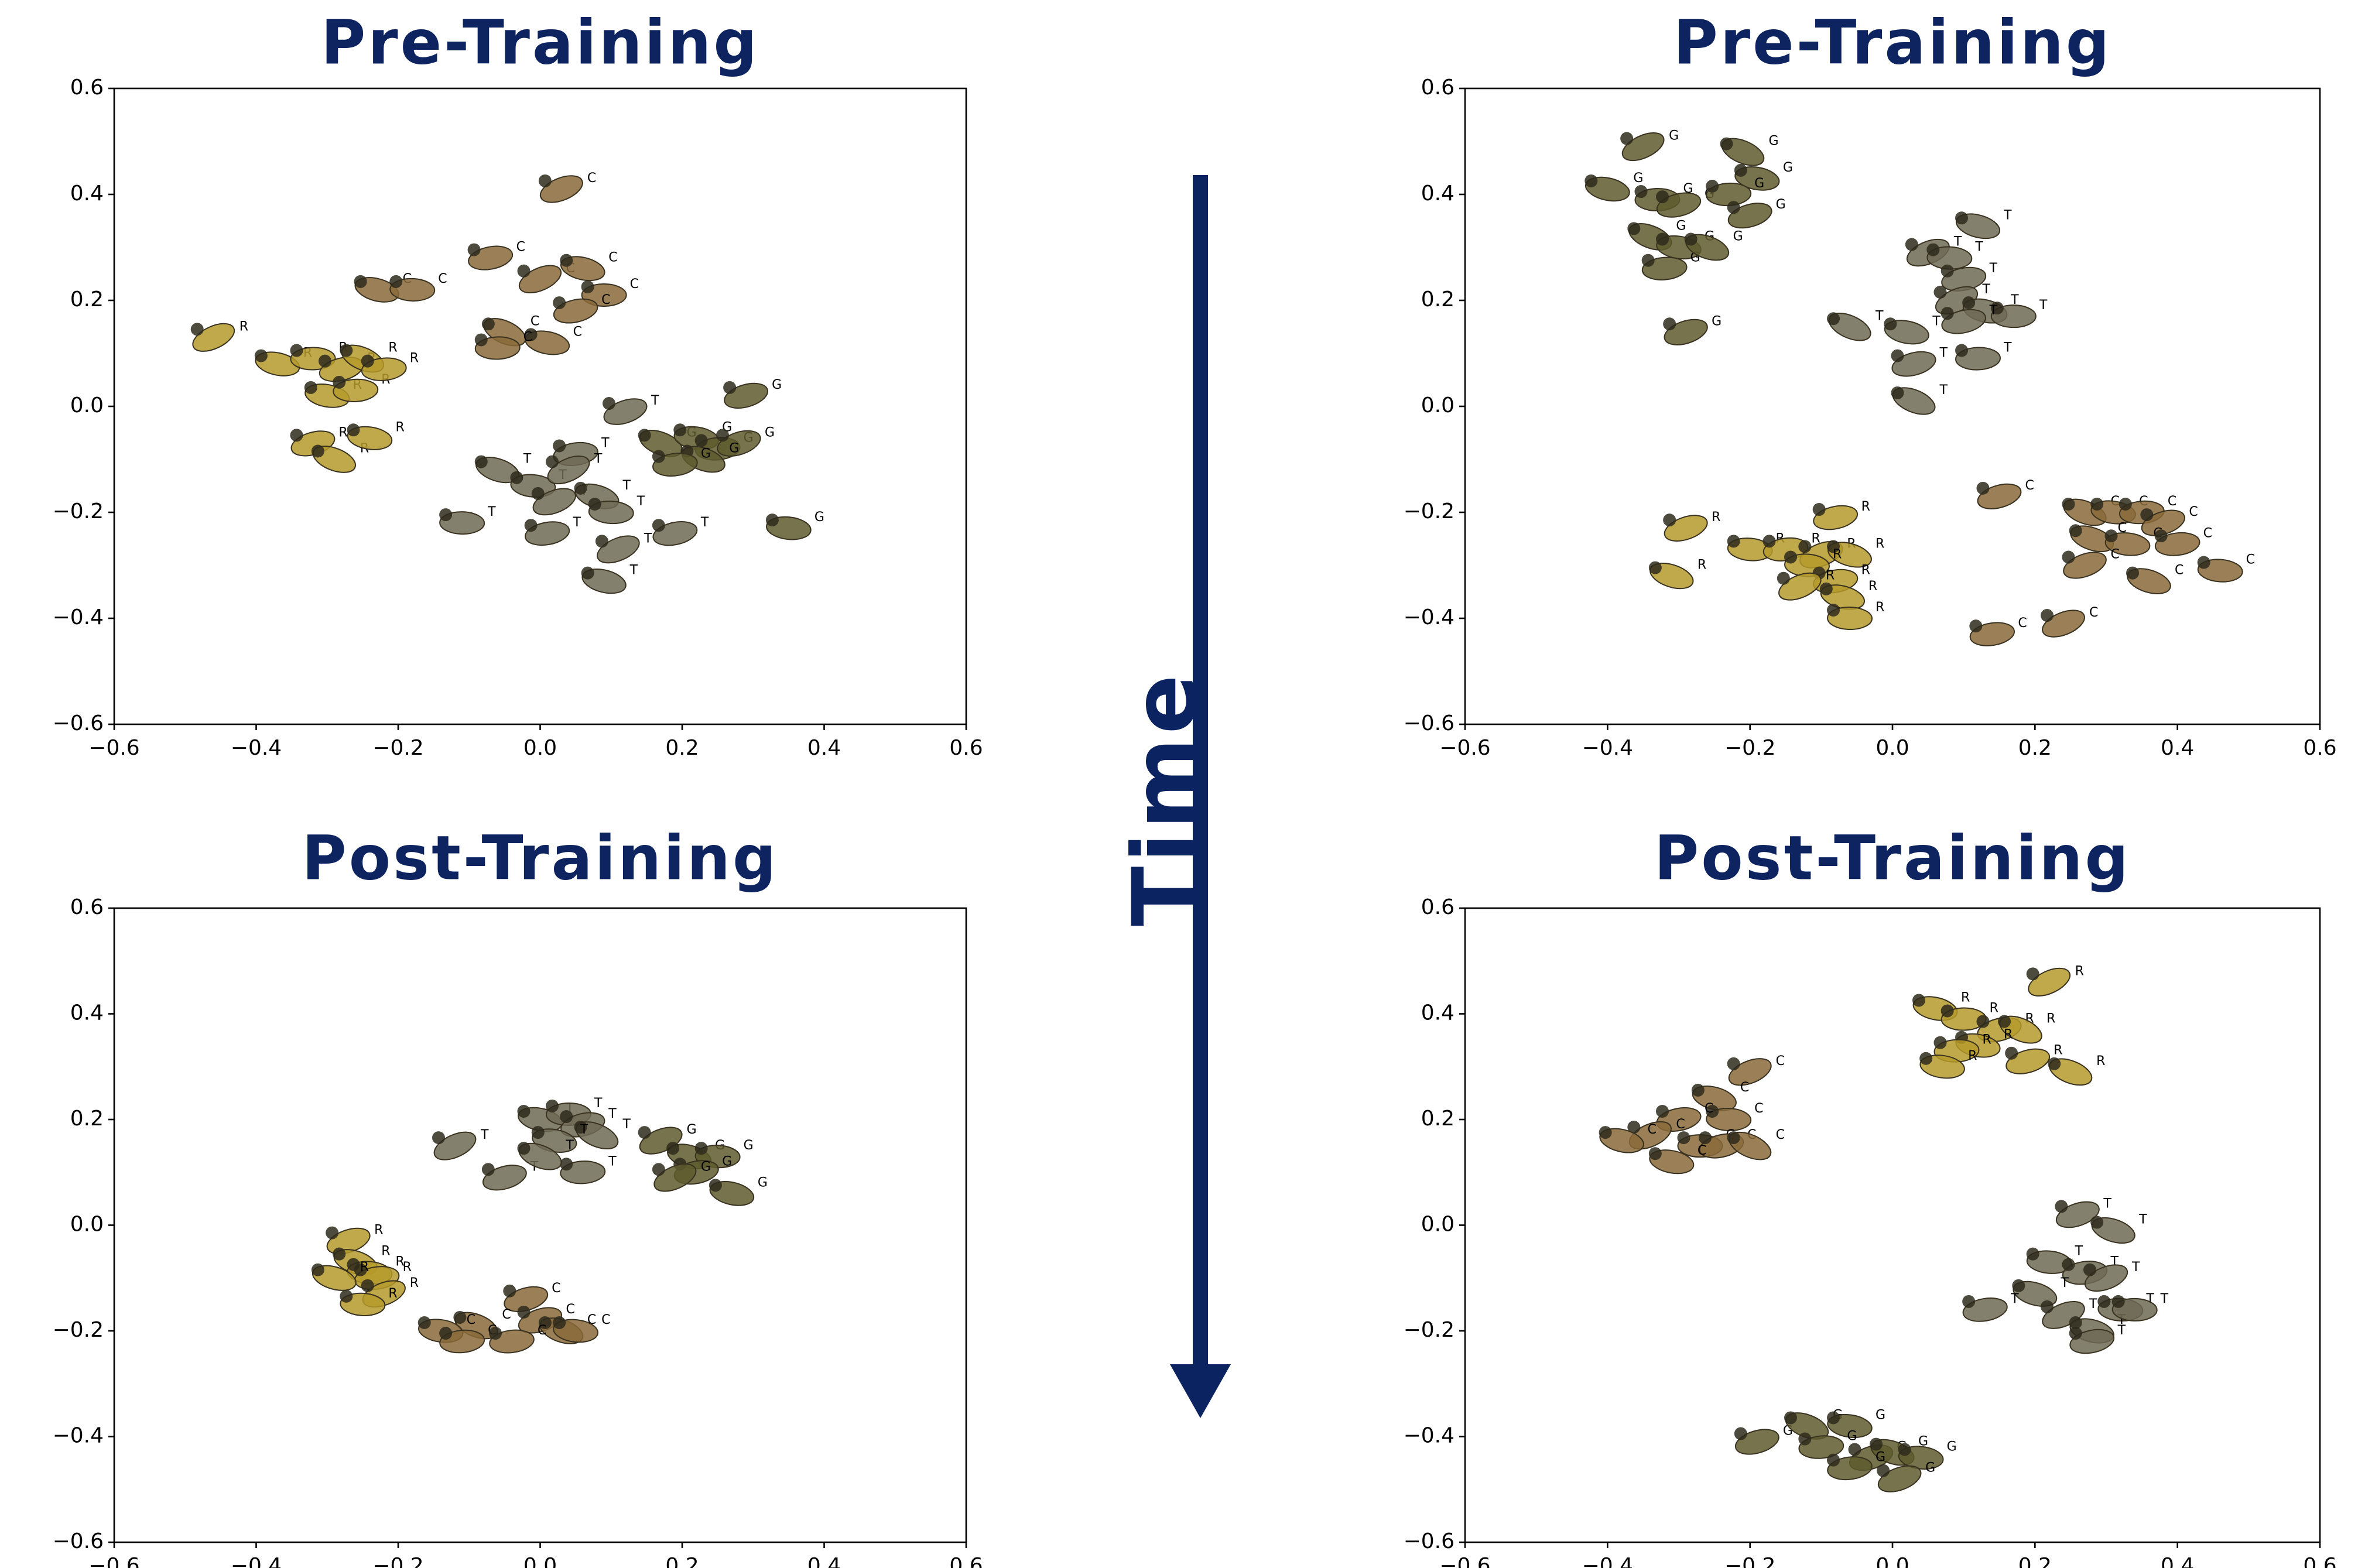 Image resolution: width=2358 pixels, height=1568 pixels. Describe the element at coordinates (1438, 1119) in the screenshot. I see `y-tick-label: 0.2` at that location.